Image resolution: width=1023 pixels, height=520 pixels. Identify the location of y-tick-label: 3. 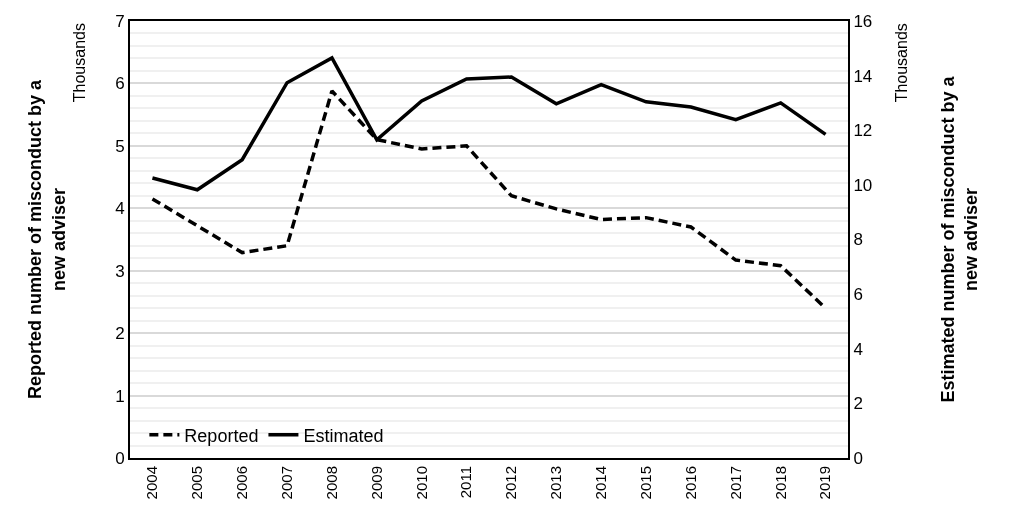
(120, 271).